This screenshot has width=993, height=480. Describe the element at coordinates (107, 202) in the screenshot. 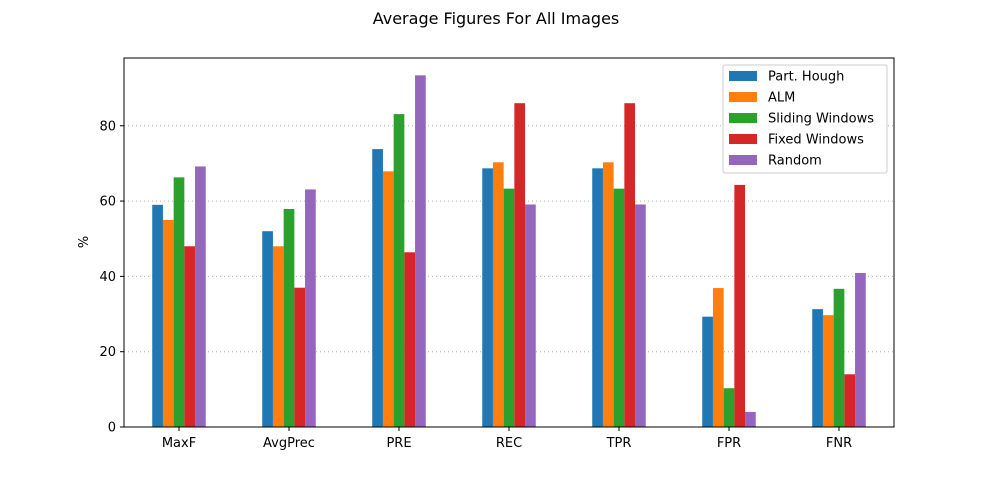

I see `y-tick-label: 60` at that location.